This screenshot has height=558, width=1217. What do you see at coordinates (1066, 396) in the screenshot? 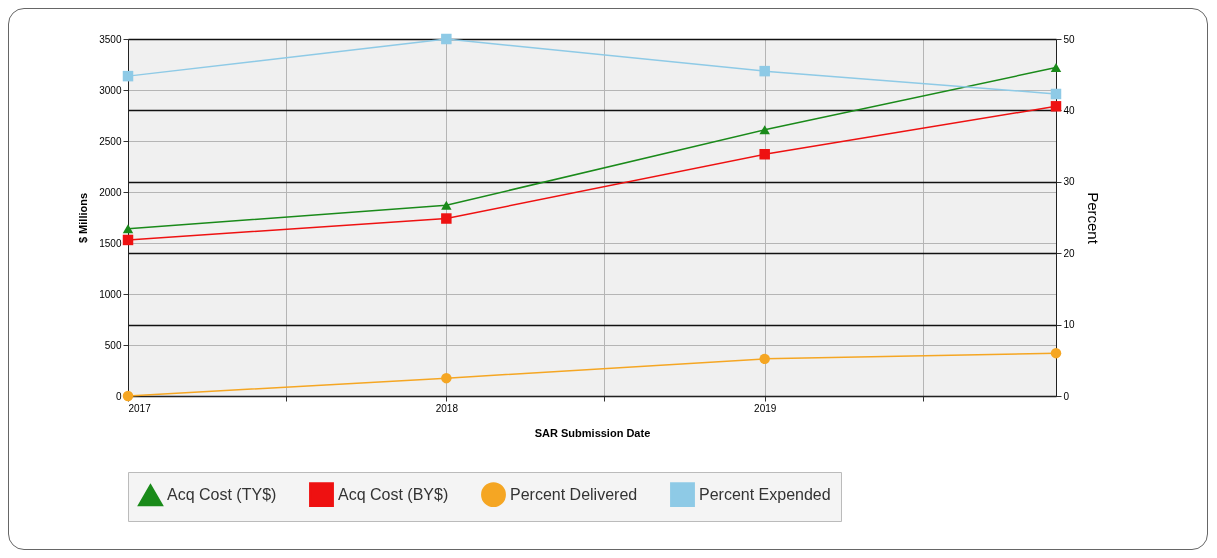
I see `y2-tick-label: 0` at bounding box center [1066, 396].